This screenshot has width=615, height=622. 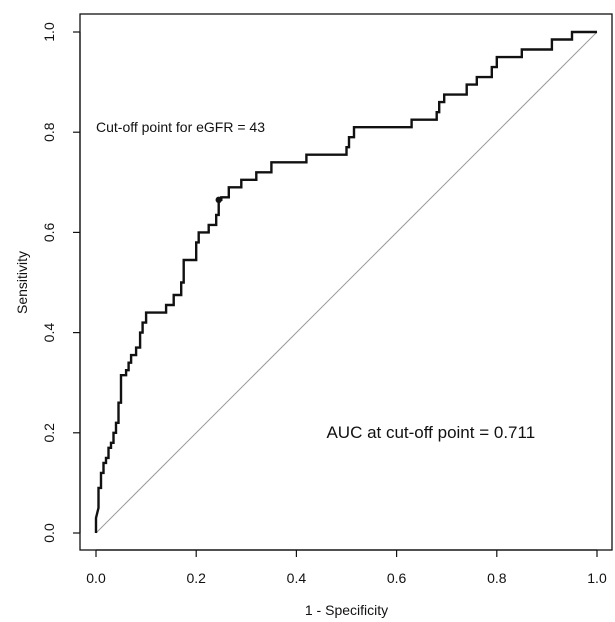 I want to click on y-axis: 0.0 0.2 0.4 0.6 0.8 1.0, so click(x=61, y=282).